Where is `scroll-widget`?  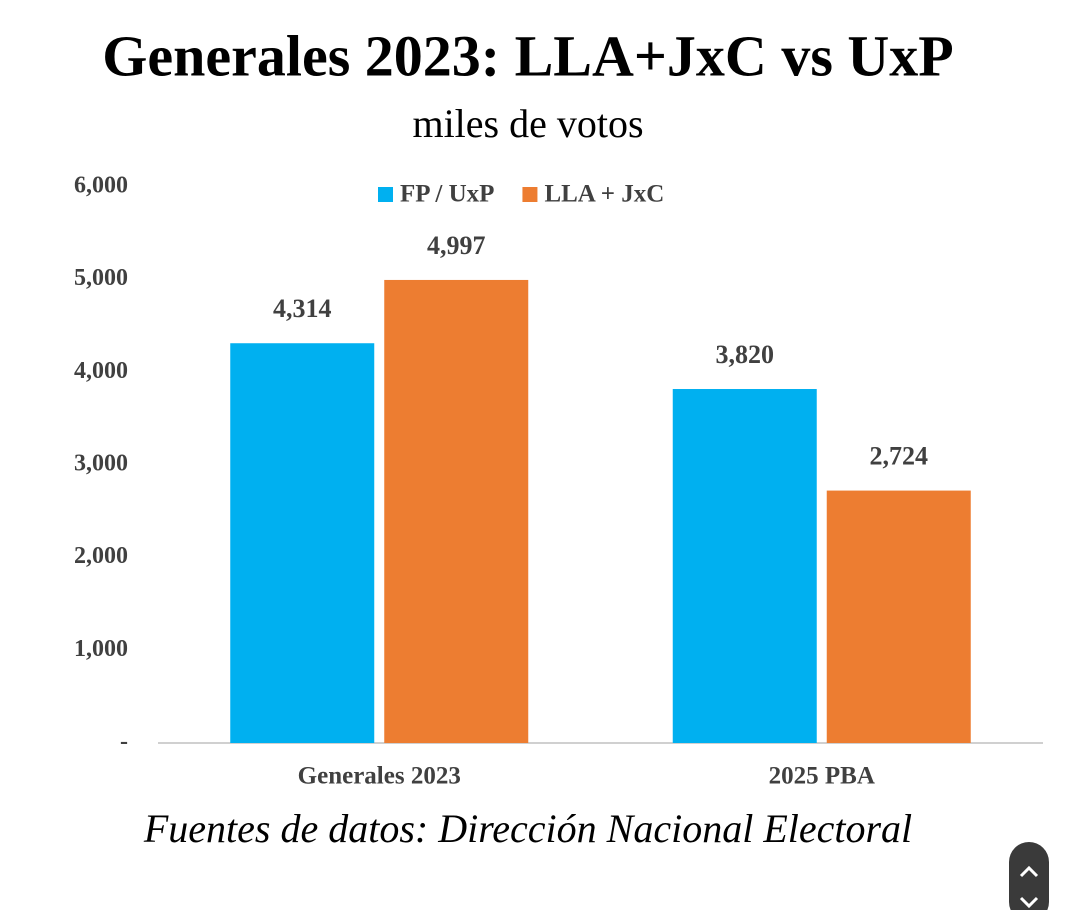
scroll-widget is located at coordinates (1029, 876).